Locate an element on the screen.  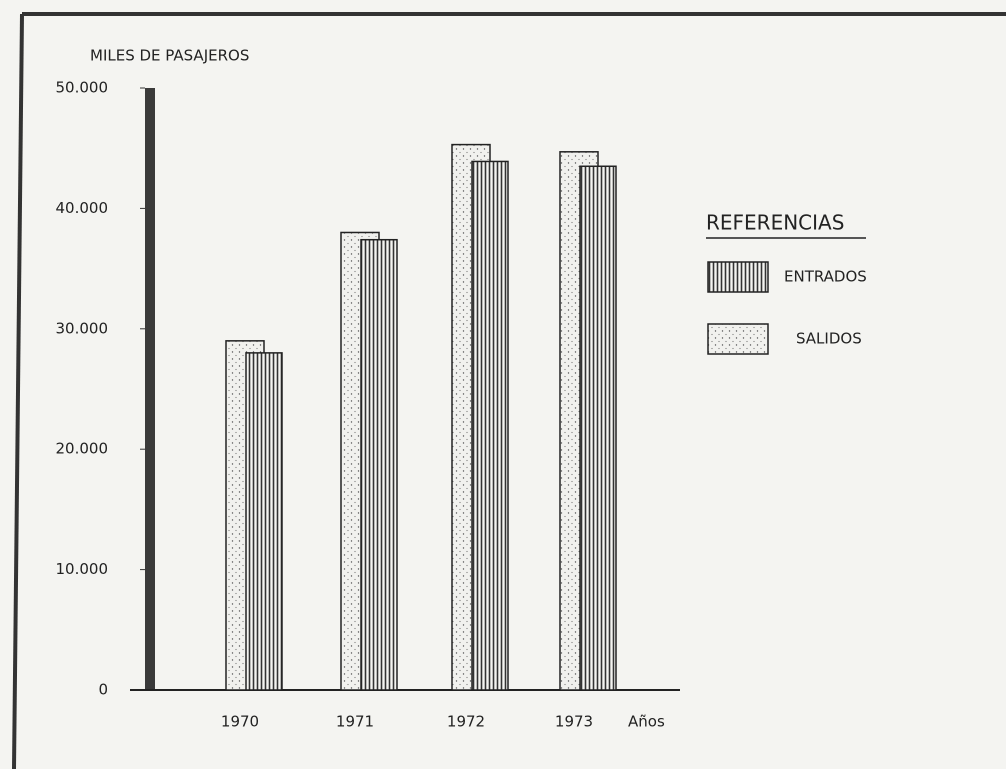
y-tick-label: 20.000 is located at coordinates (82, 449).